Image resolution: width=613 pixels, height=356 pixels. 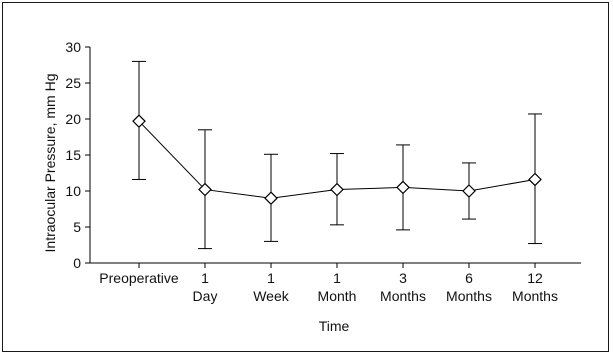 I want to click on x-tick-label: Month, so click(x=337, y=296).